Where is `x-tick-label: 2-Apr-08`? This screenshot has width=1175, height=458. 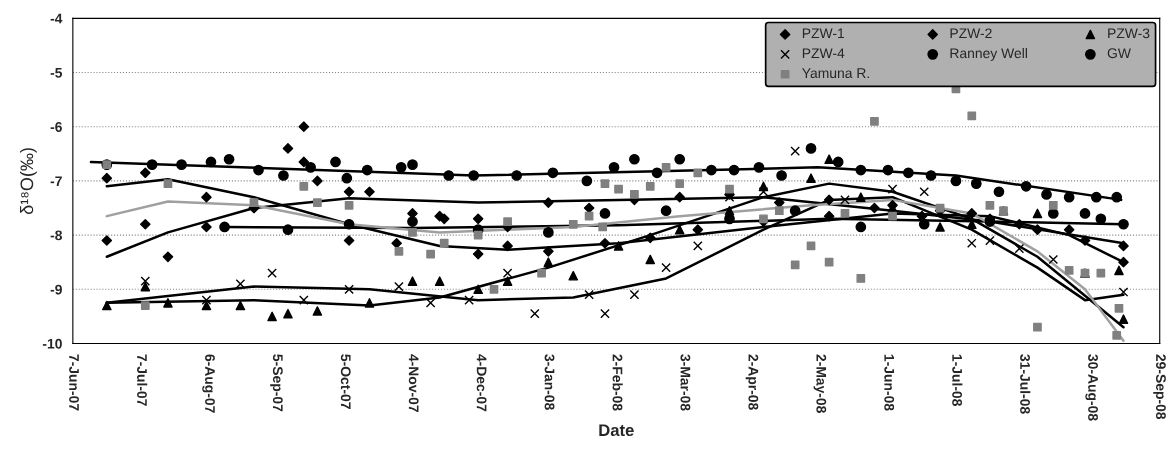
x-tick-label: 2-Apr-08 is located at coordinates (752, 382).